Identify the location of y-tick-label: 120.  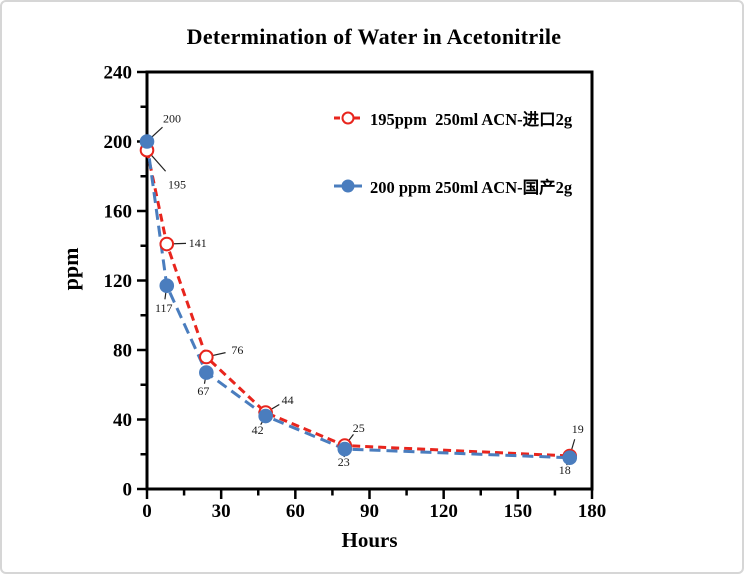
(118, 281).